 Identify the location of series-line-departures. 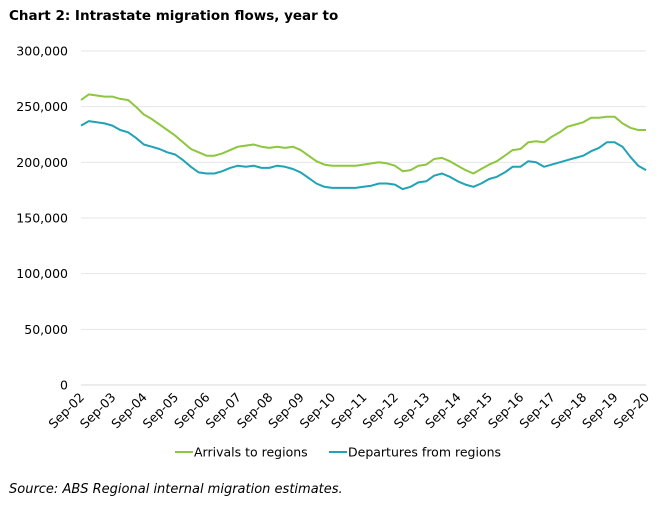
(363, 155).